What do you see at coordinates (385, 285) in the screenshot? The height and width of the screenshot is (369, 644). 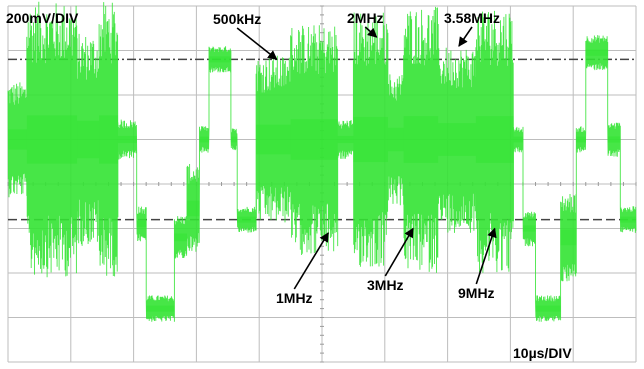 I see `annotation-label-3mhz: 3MHz` at bounding box center [385, 285].